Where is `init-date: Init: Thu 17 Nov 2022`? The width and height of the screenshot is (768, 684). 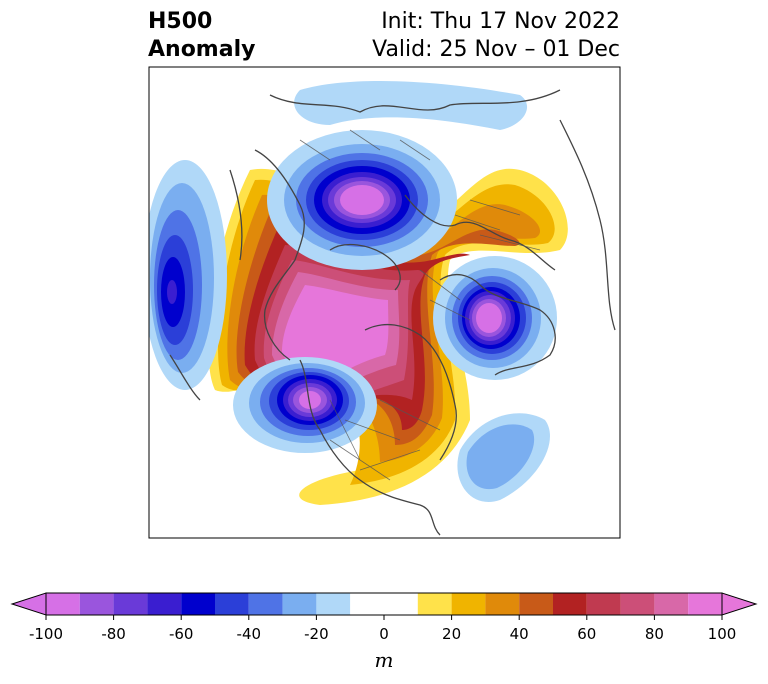
init-date: Init: Thu 17 Nov 2022 is located at coordinates (500, 21).